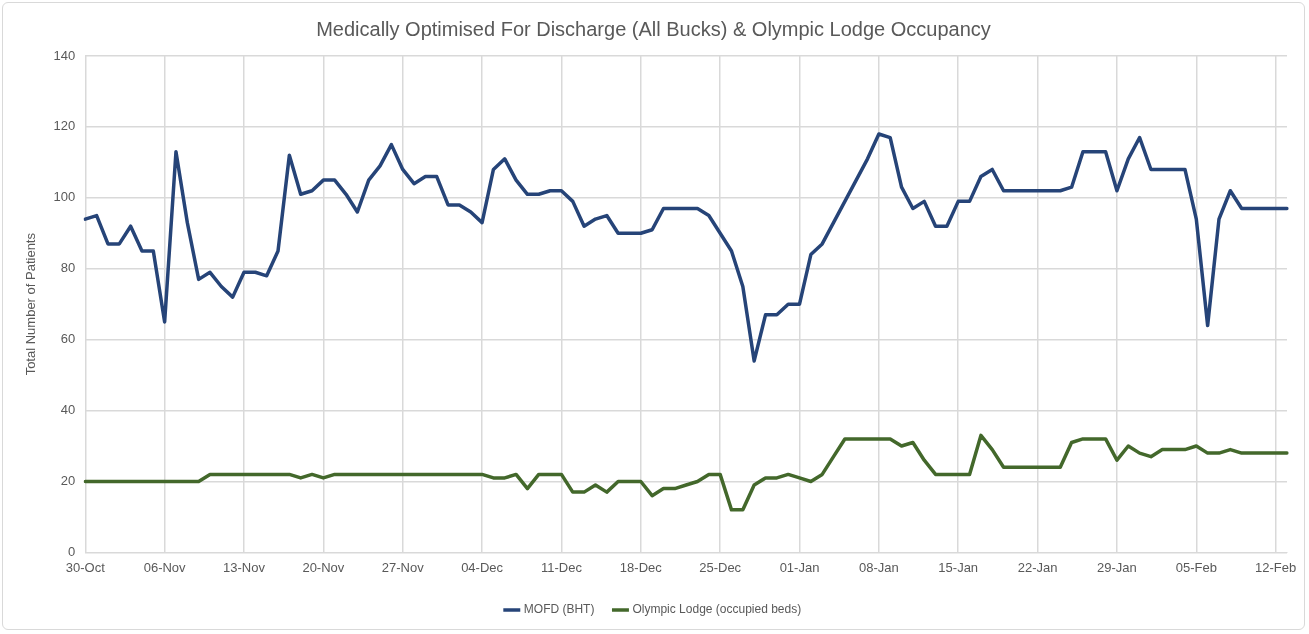 This screenshot has height=634, width=1309. Describe the element at coordinates (1276, 567) in the screenshot. I see `x-tick-label: 12-Feb` at that location.